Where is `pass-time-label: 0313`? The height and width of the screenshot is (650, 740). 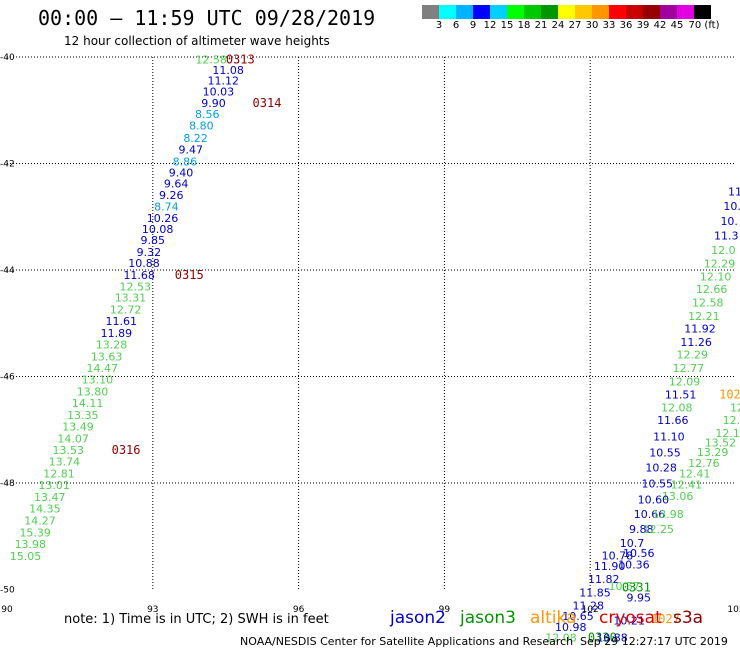 pass-time-label: 0313 is located at coordinates (240, 60).